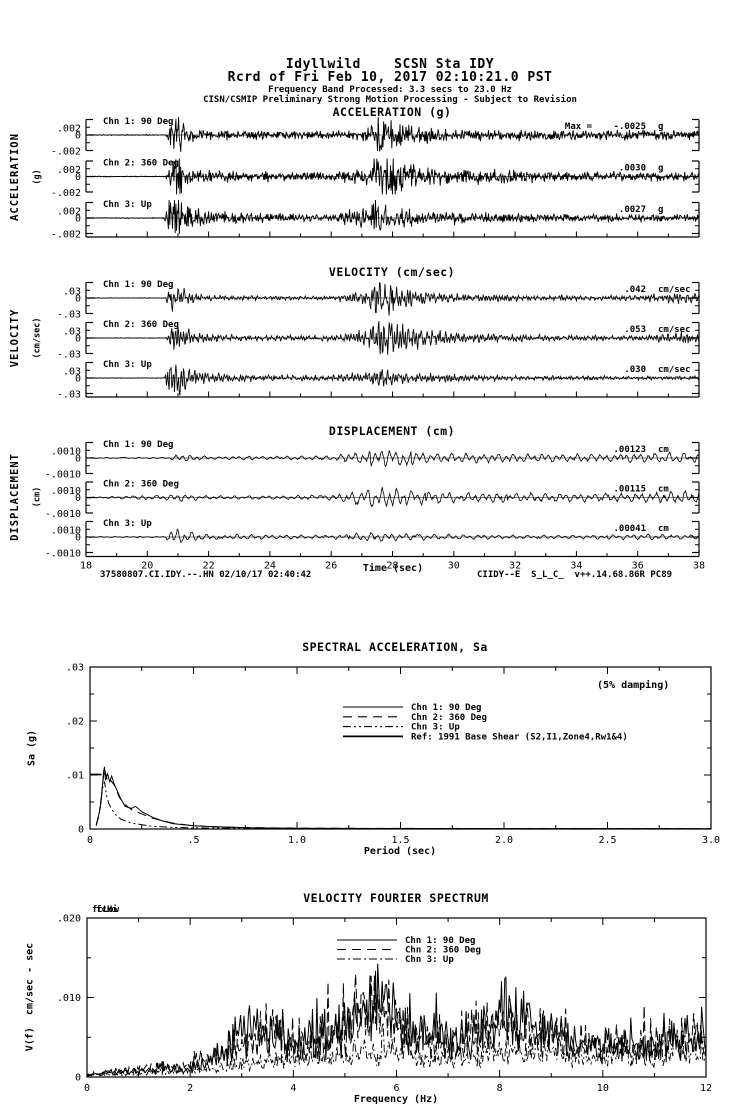  I want to click on processing-stamp: CIIDY--E S_L_C_ v++.14.68.86R PC89, so click(575, 575).